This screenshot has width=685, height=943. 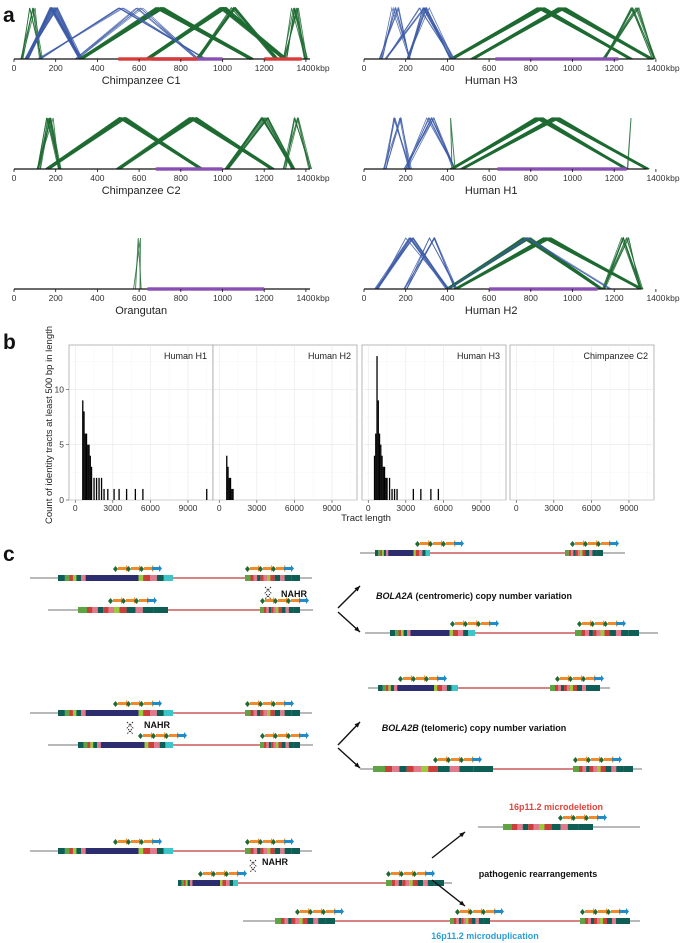 I want to click on bola2b-label: BOLA2B (telomeric) copy number variation, so click(x=474, y=728).